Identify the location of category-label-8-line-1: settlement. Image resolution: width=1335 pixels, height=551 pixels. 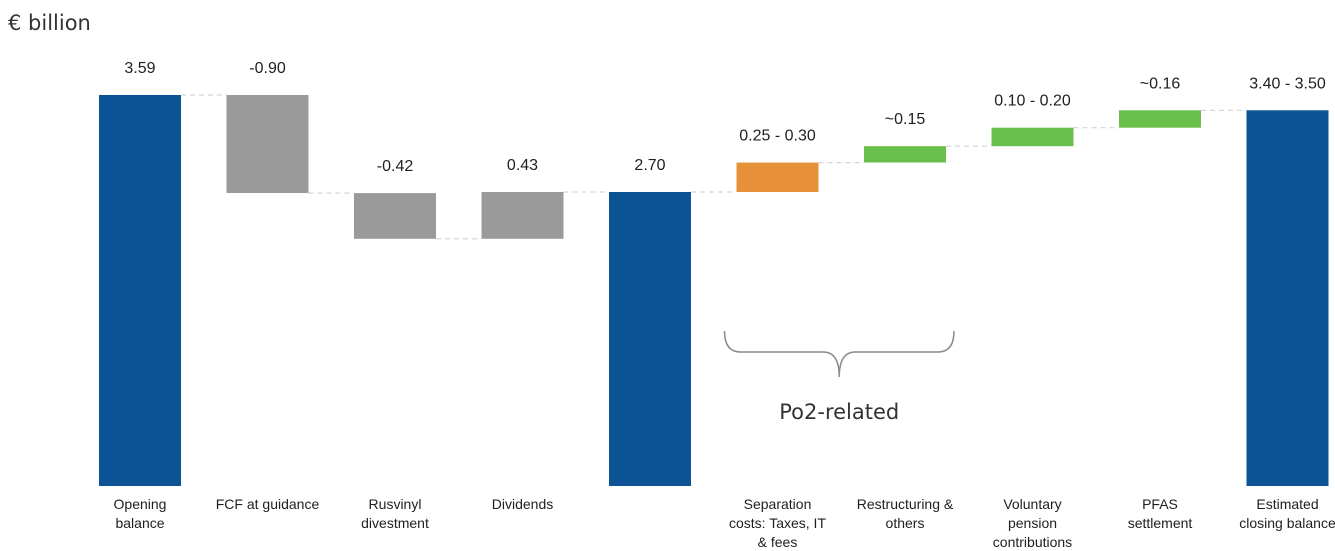
(1160, 523).